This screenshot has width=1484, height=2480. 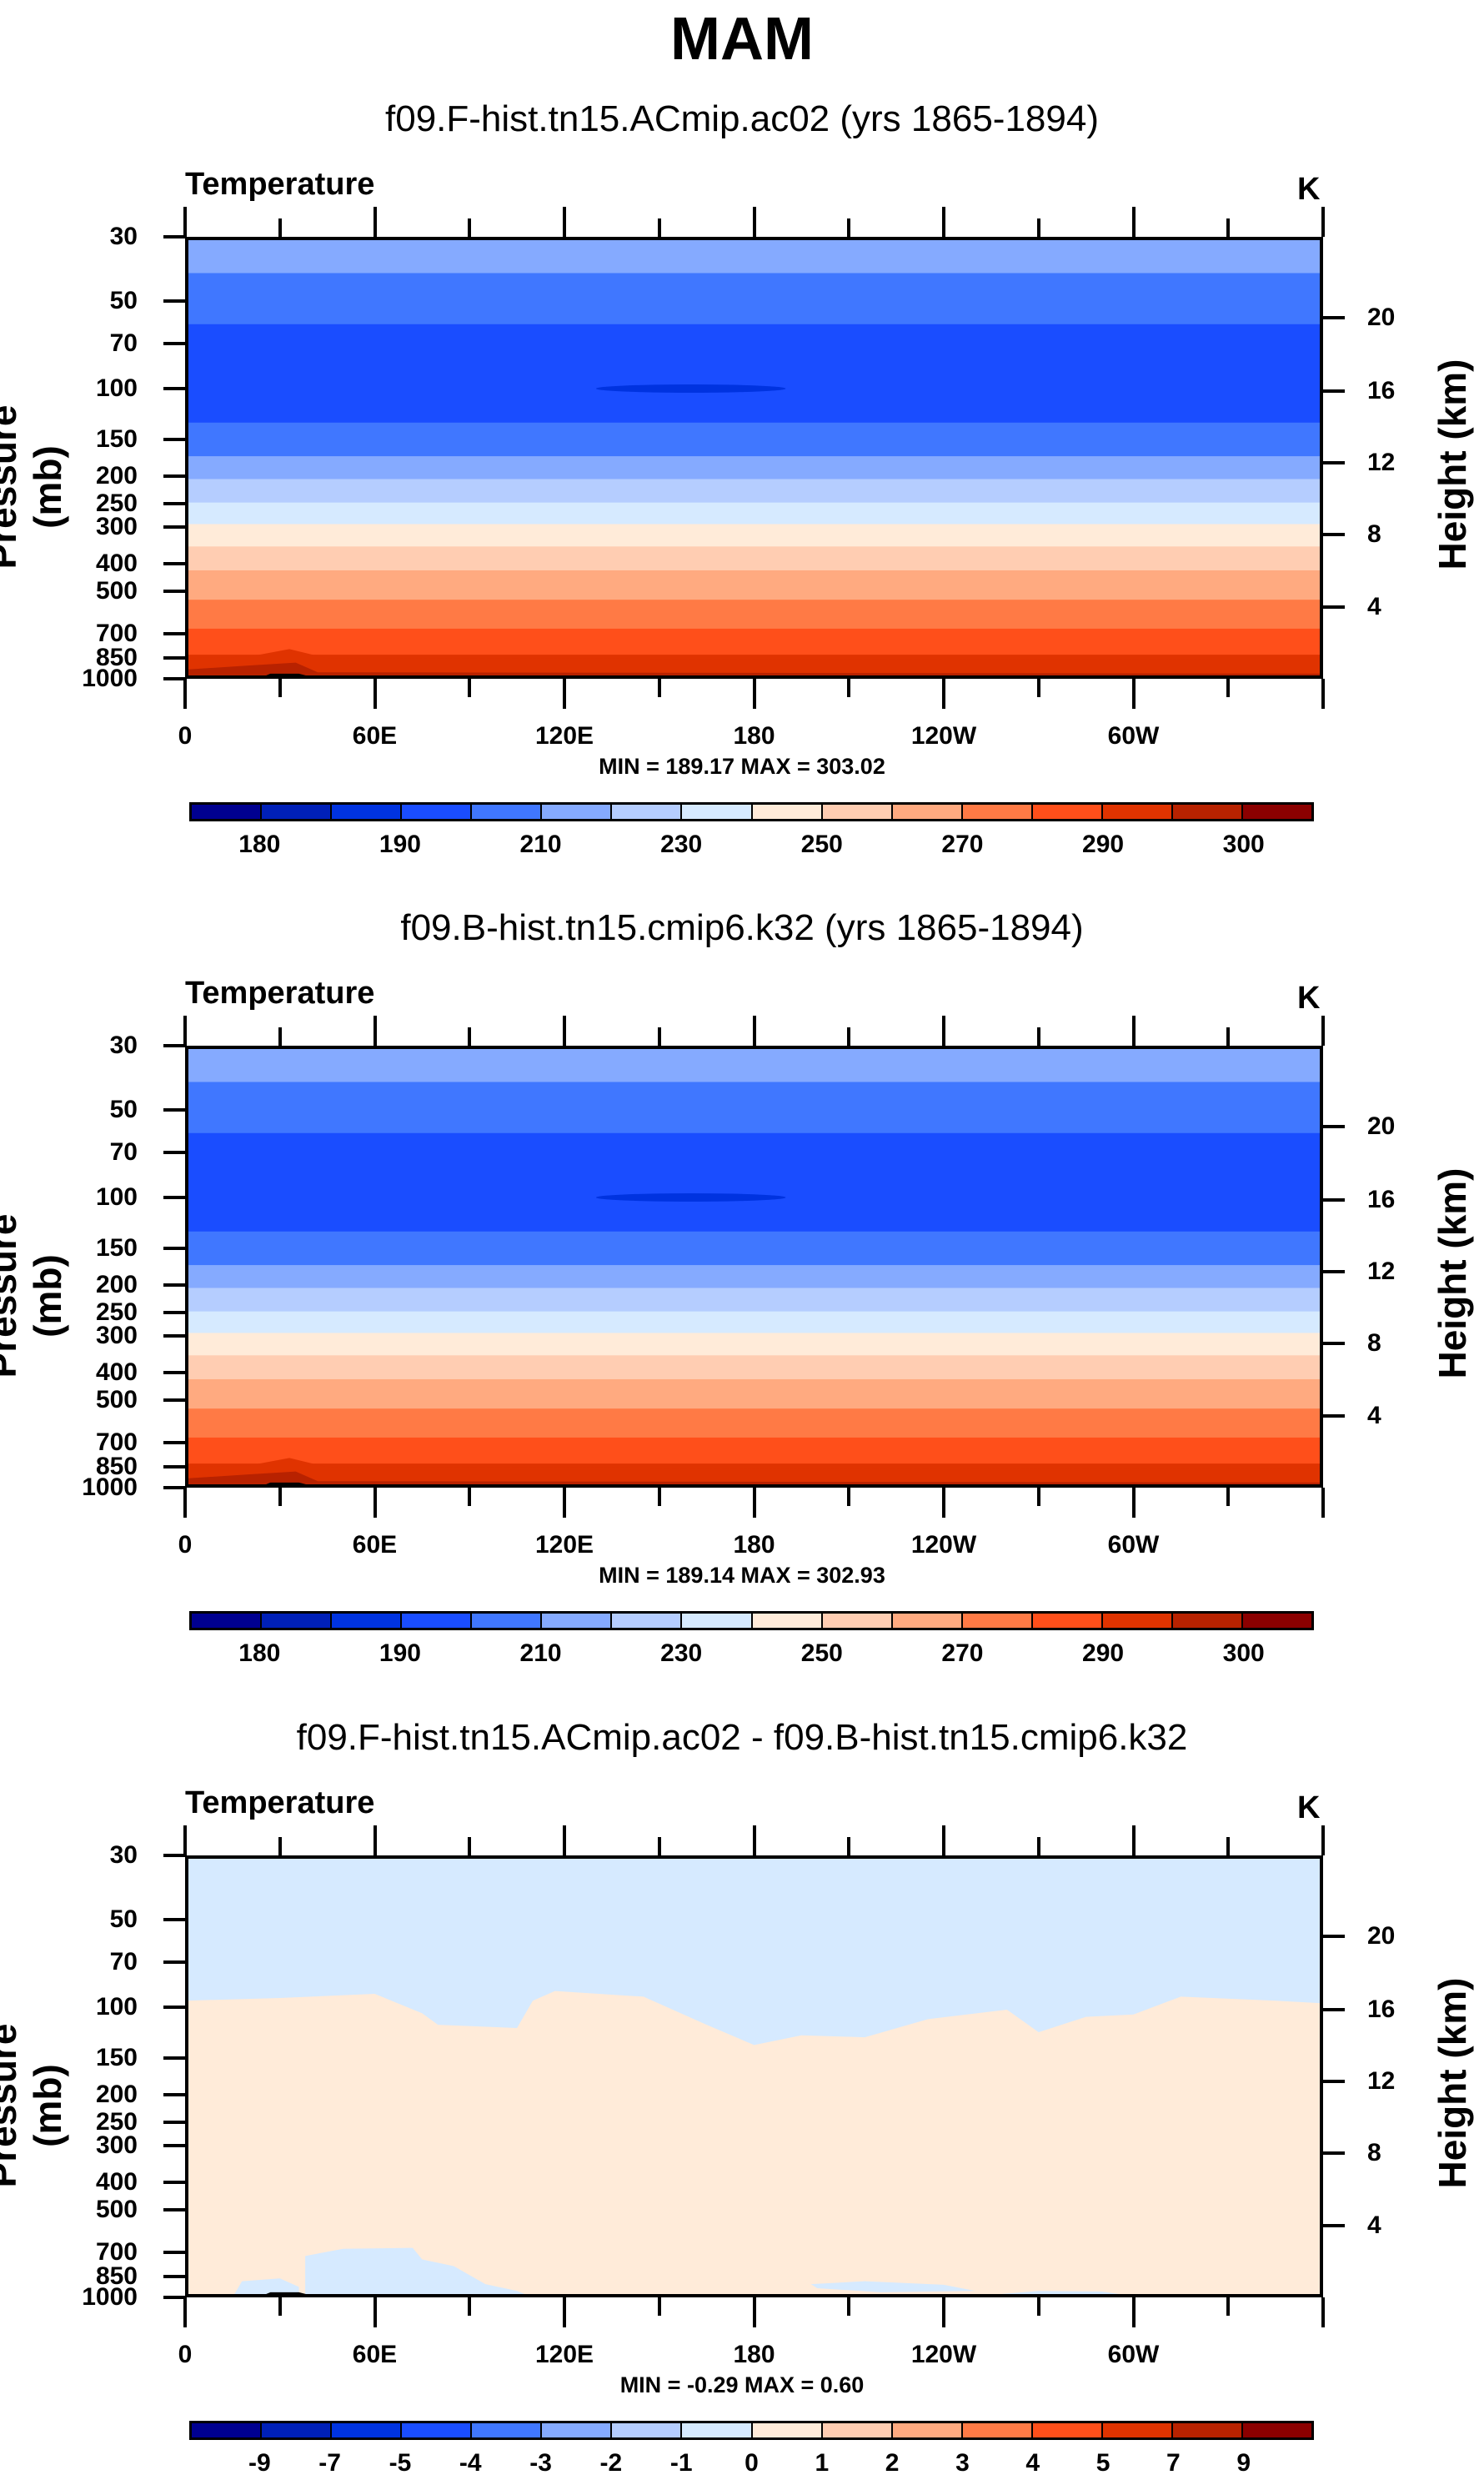 I want to click on right-y-tick-label: 4, so click(x=1374, y=606).